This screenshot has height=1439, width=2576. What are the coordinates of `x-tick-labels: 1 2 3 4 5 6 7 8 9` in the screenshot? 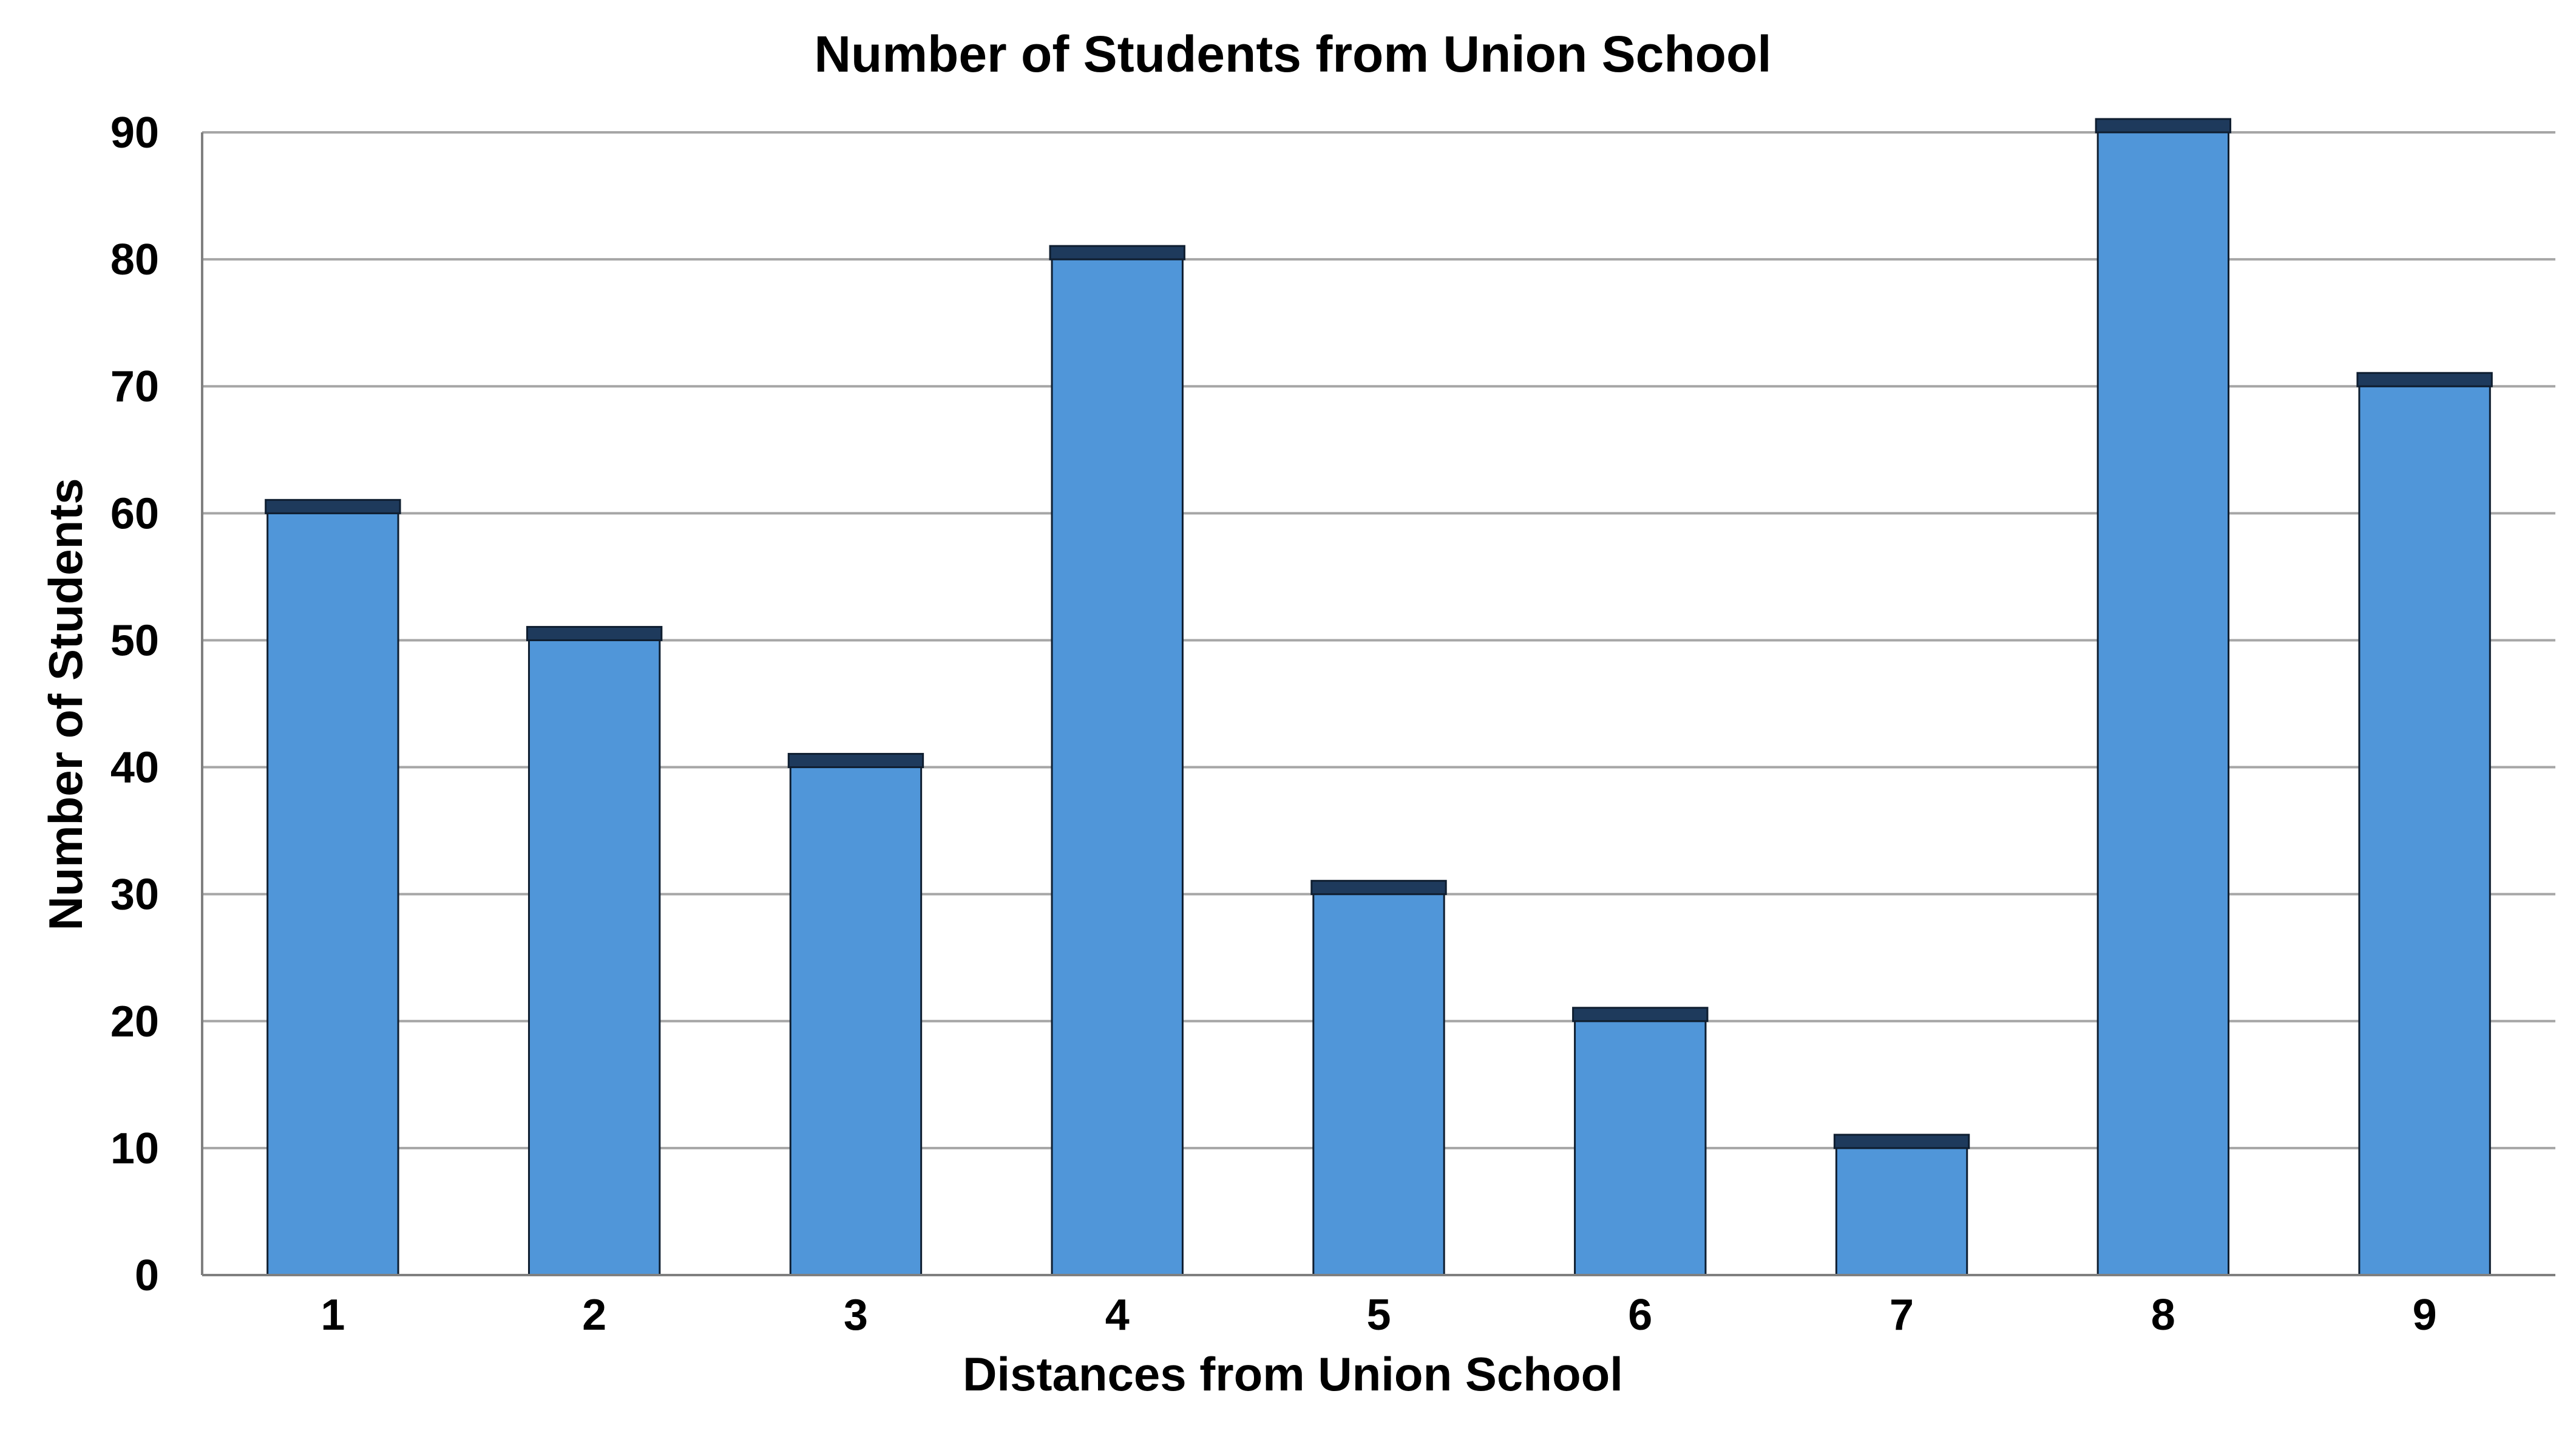 It's located at (1378, 1315).